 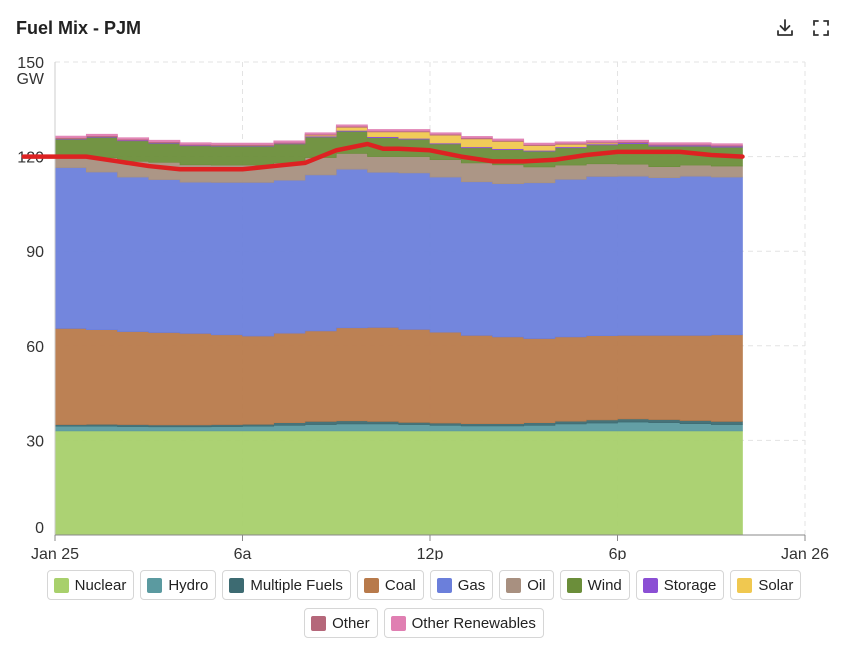 What do you see at coordinates (604, 585) in the screenshot?
I see `legend-label: Wind` at bounding box center [604, 585].